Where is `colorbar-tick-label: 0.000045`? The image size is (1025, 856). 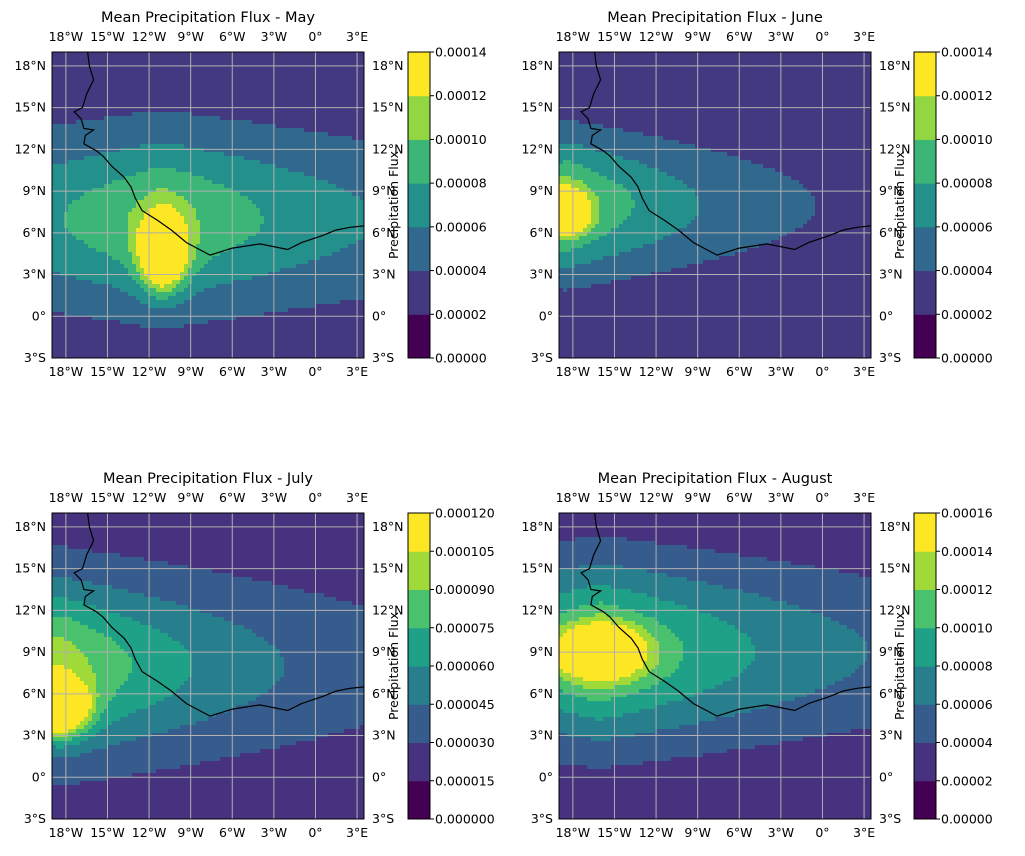 colorbar-tick-label: 0.000045 is located at coordinates (465, 704).